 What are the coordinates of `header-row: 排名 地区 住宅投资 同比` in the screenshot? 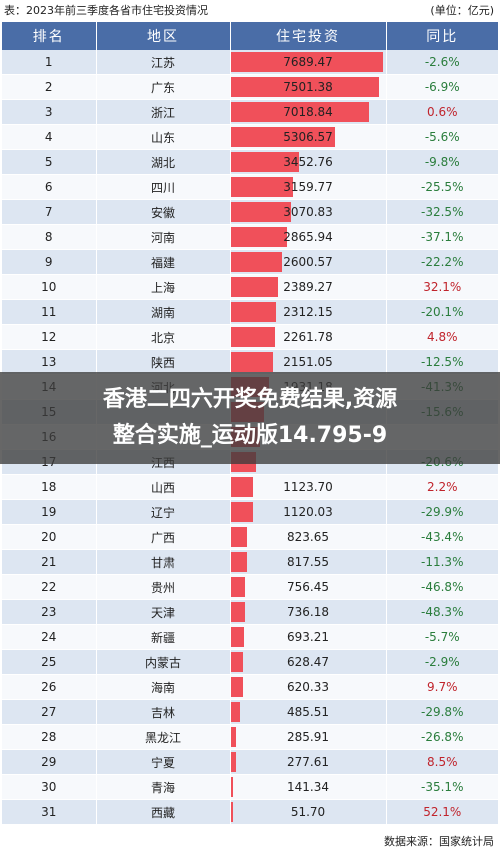 It's located at (250, 36).